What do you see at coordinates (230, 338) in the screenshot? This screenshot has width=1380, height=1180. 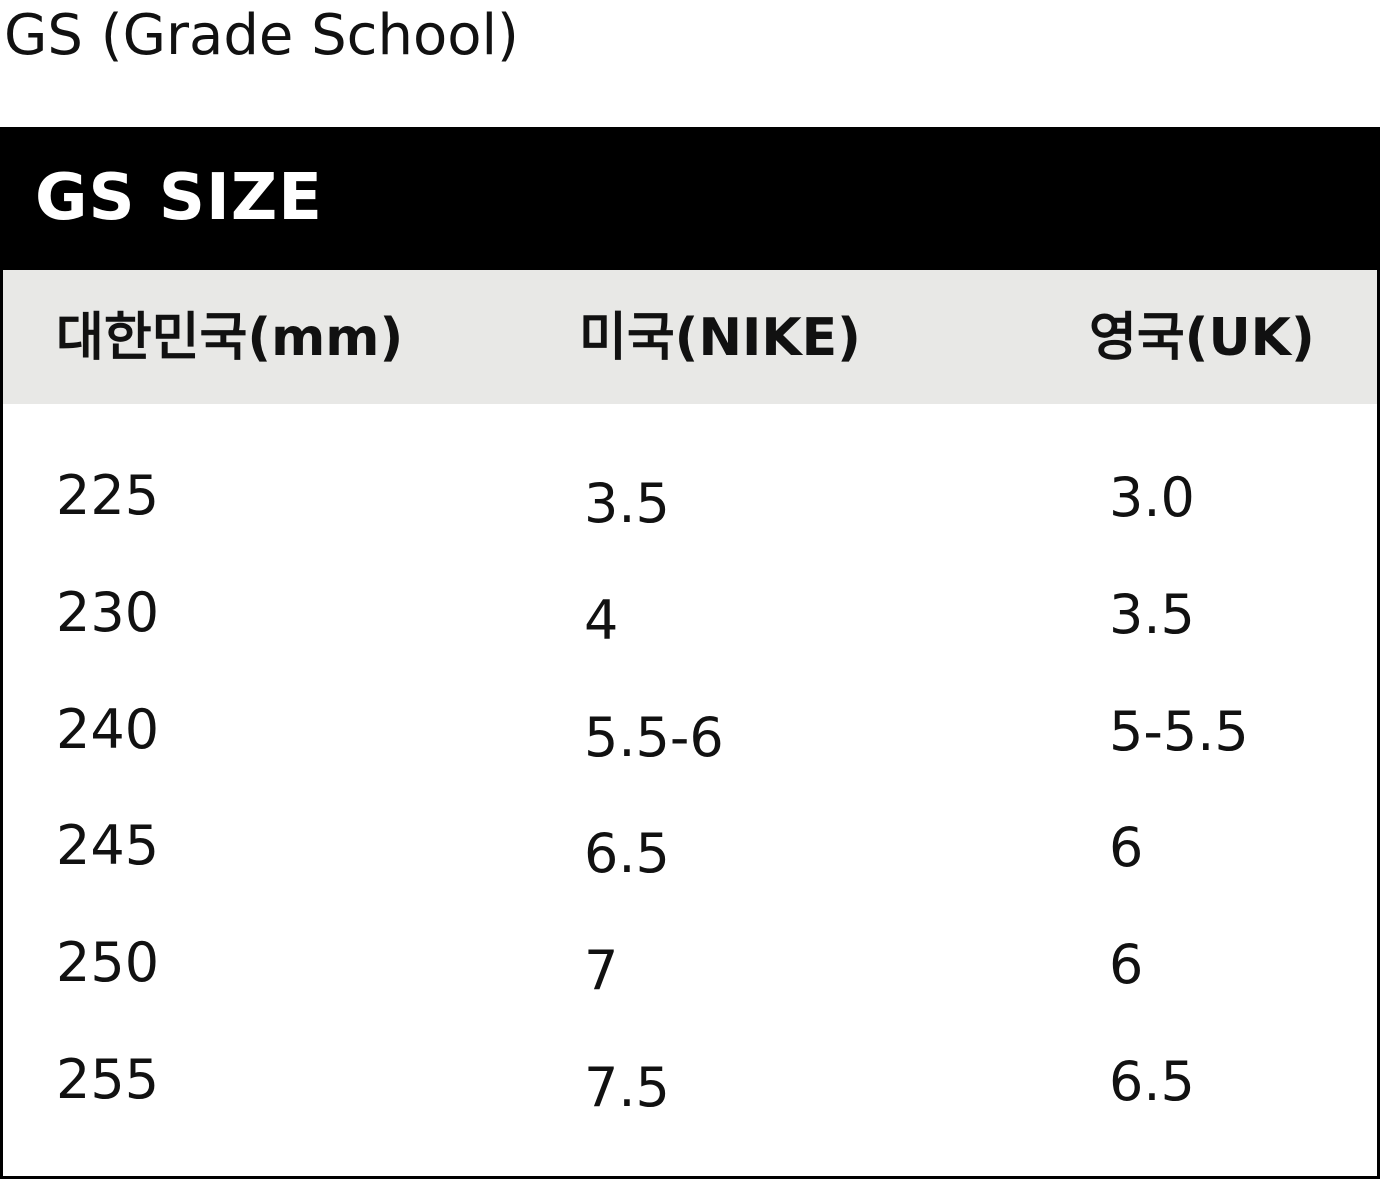 I see `column-header-korea-mm: 대한민국(mm)` at bounding box center [230, 338].